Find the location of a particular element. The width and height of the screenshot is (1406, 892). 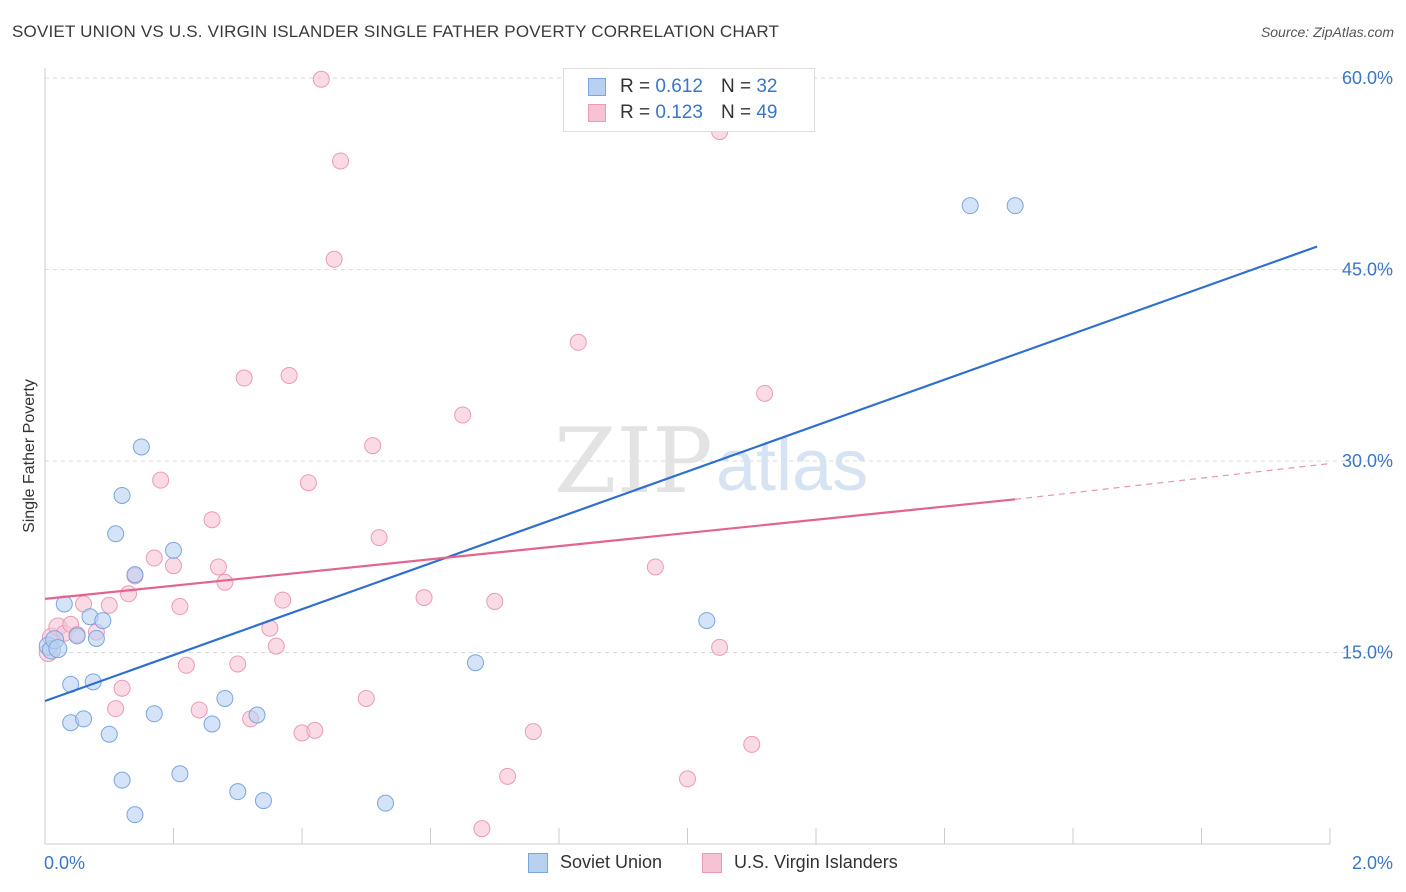

bottom-legend-soviet-union: Soviet Union is located at coordinates (595, 862).